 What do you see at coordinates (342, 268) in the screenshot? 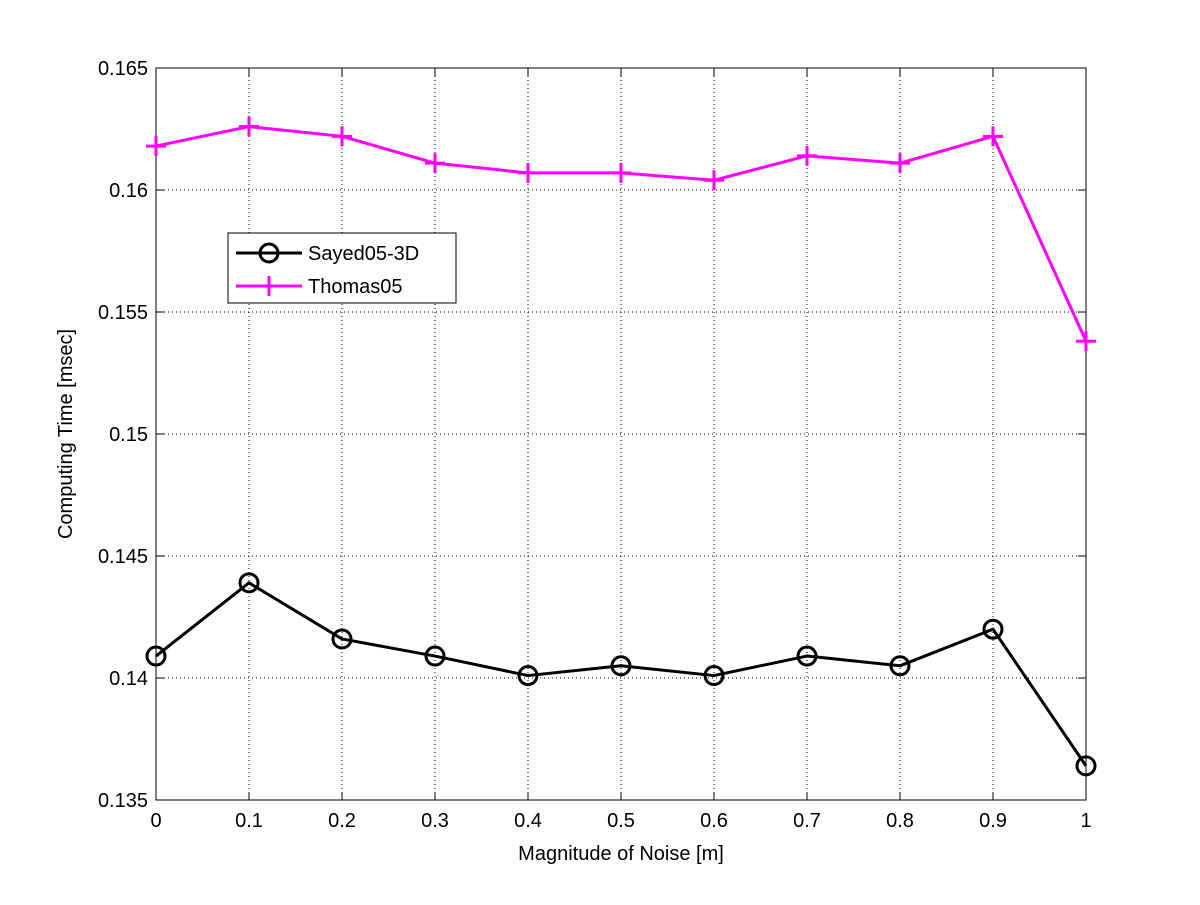
I see `legend: Sayed05-3D Thomas05` at bounding box center [342, 268].